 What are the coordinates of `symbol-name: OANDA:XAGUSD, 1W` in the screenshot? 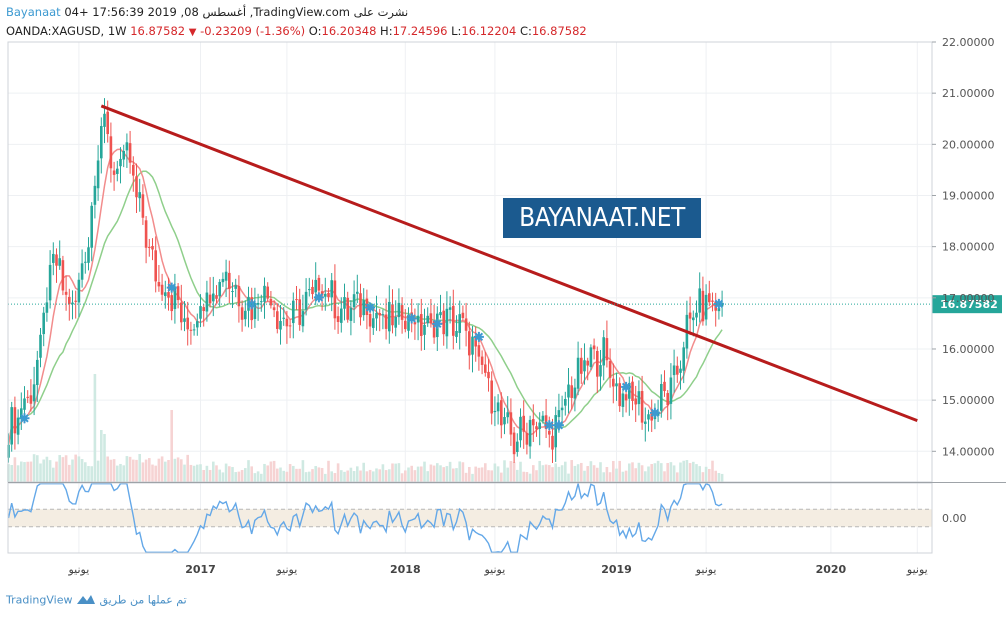 It's located at (66, 31).